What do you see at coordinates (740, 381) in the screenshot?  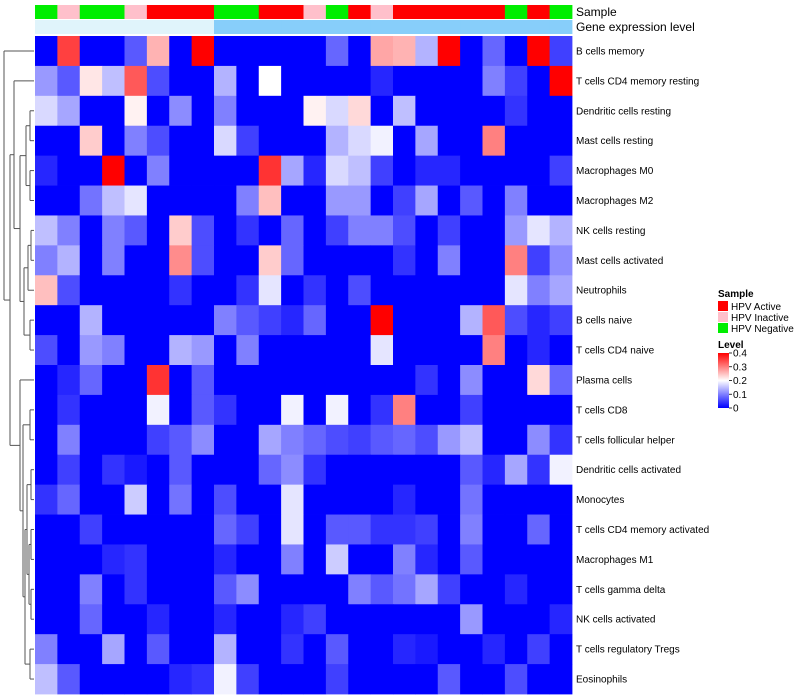 I see `level-tick-label: 0.2` at bounding box center [740, 381].